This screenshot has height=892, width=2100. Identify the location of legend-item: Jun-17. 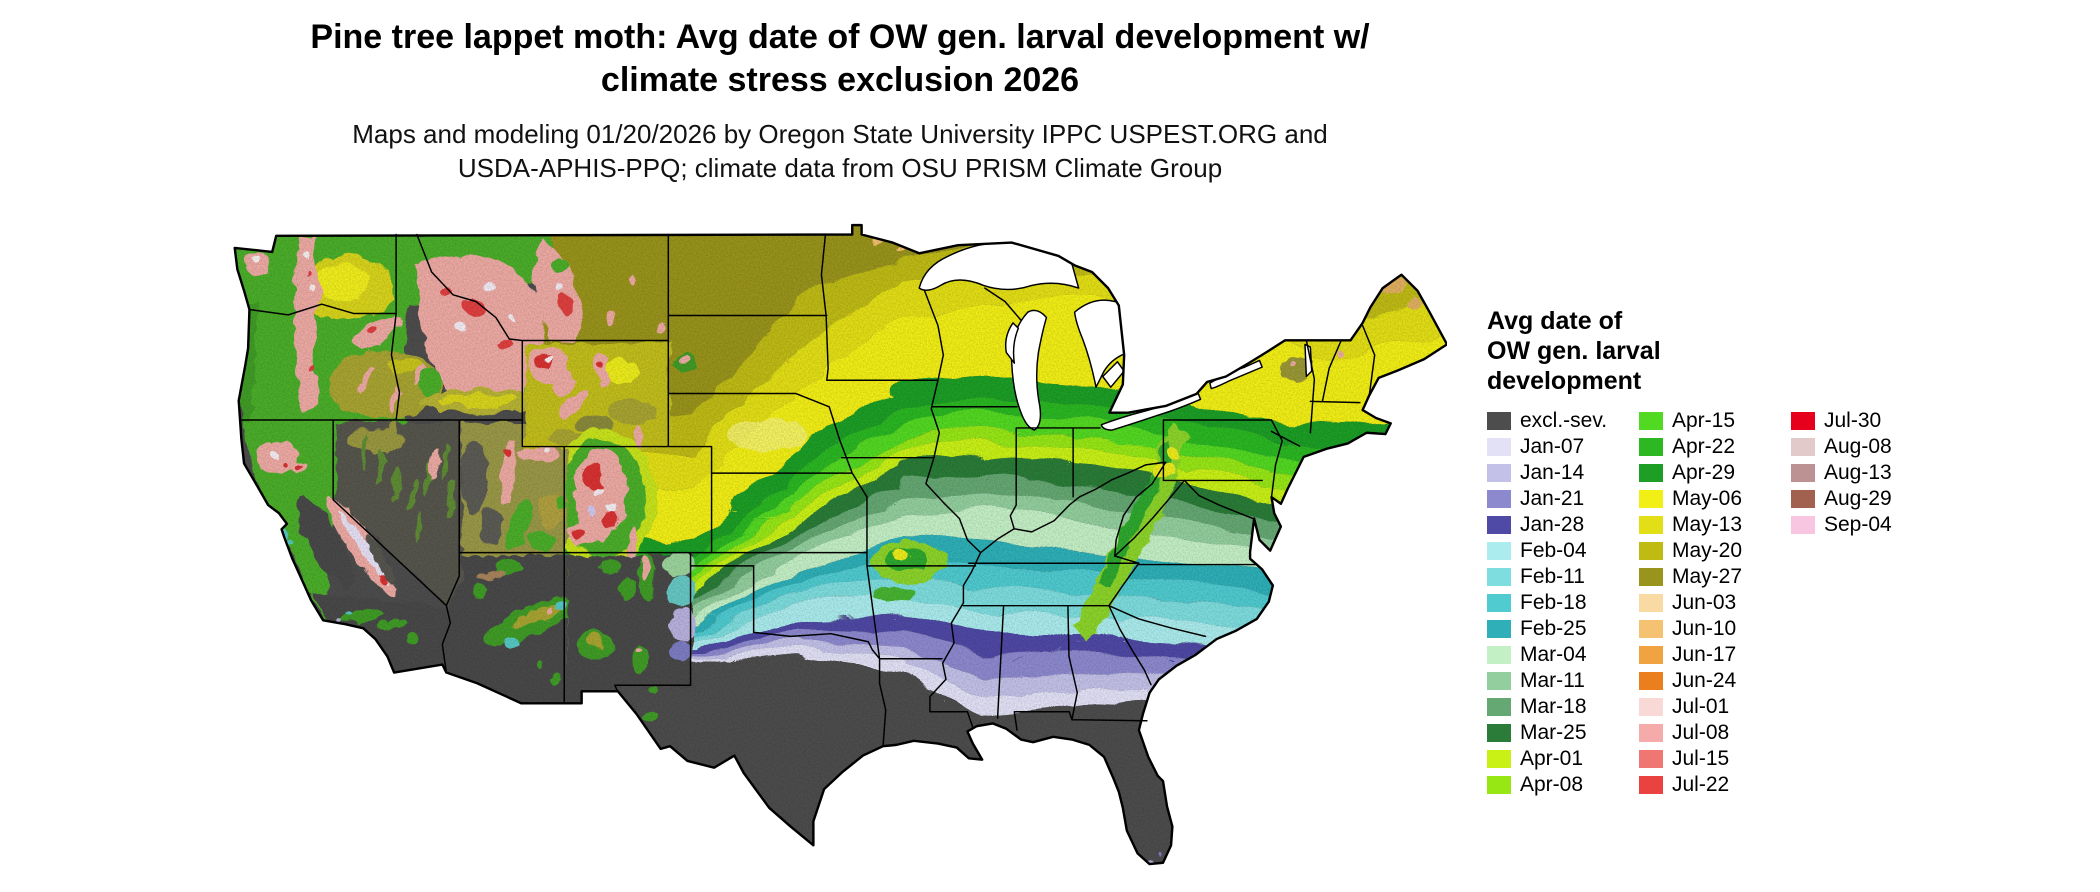
(1715, 655).